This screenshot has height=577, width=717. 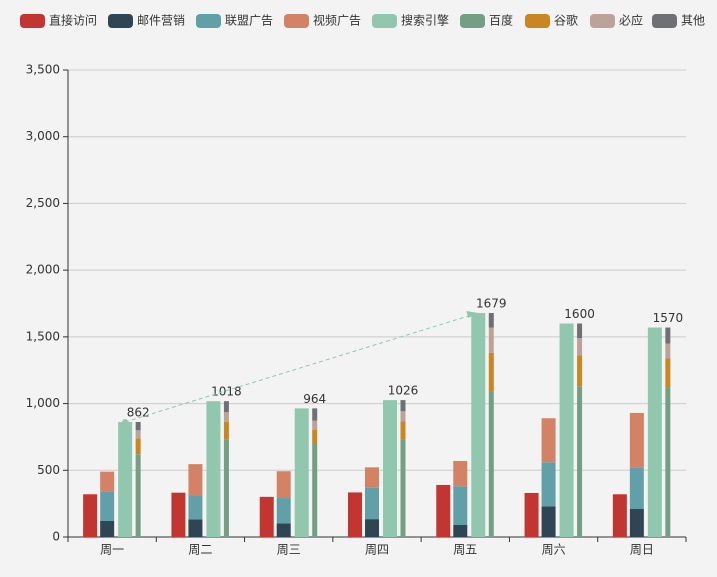 What do you see at coordinates (566, 20) in the screenshot?
I see `legend-label: 谷歌` at bounding box center [566, 20].